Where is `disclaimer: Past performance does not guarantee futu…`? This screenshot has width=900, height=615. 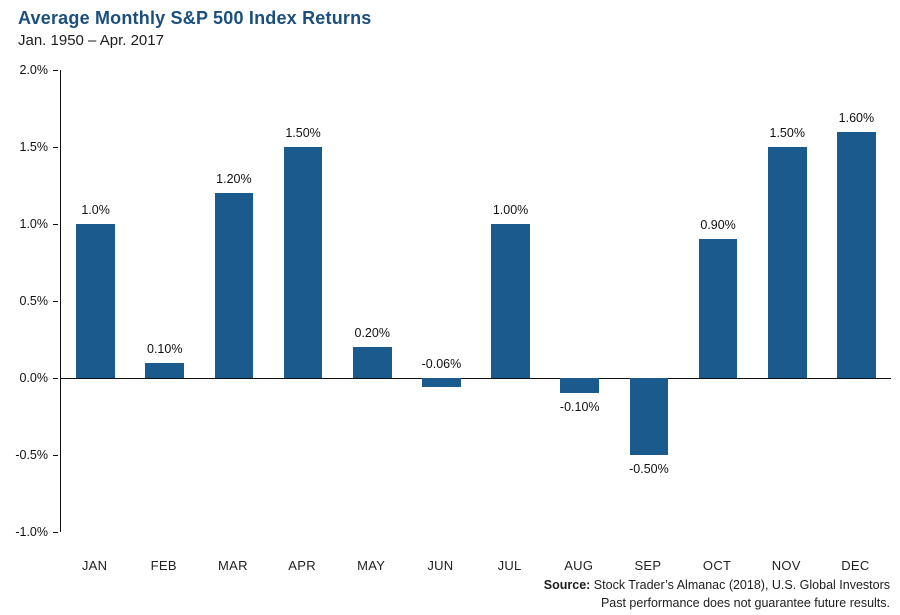
disclaimer: Past performance does not guarantee futu… is located at coordinates (745, 602).